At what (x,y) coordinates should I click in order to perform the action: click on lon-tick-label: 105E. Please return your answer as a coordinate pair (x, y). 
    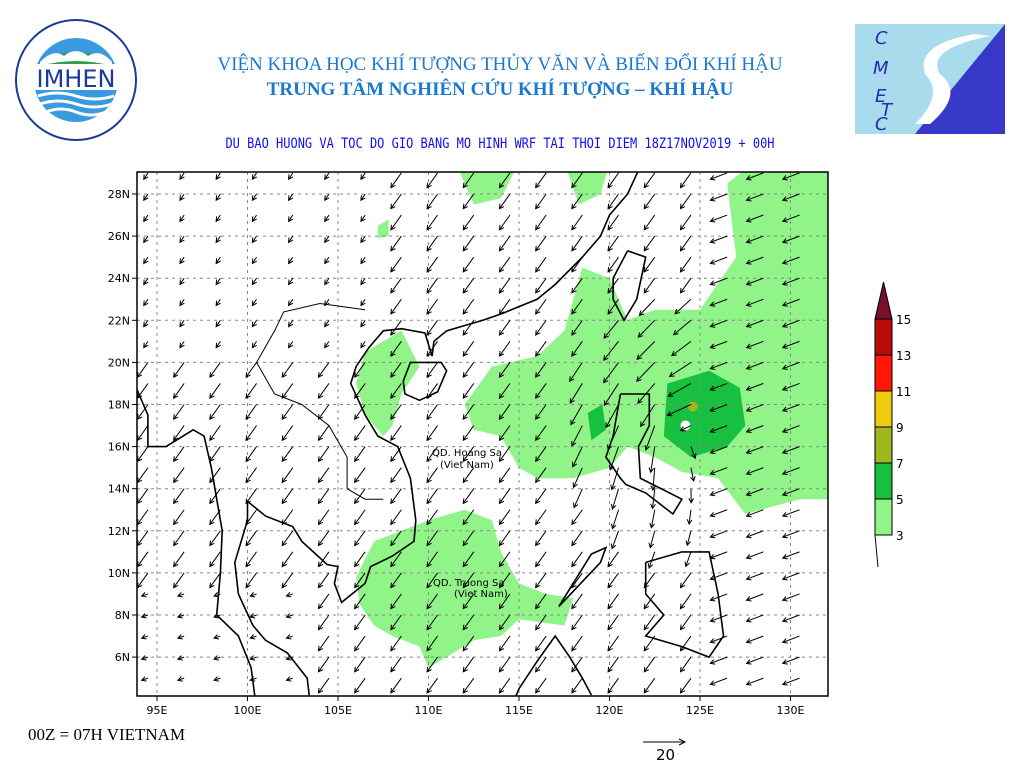
    Looking at the image, I should click on (338, 710).